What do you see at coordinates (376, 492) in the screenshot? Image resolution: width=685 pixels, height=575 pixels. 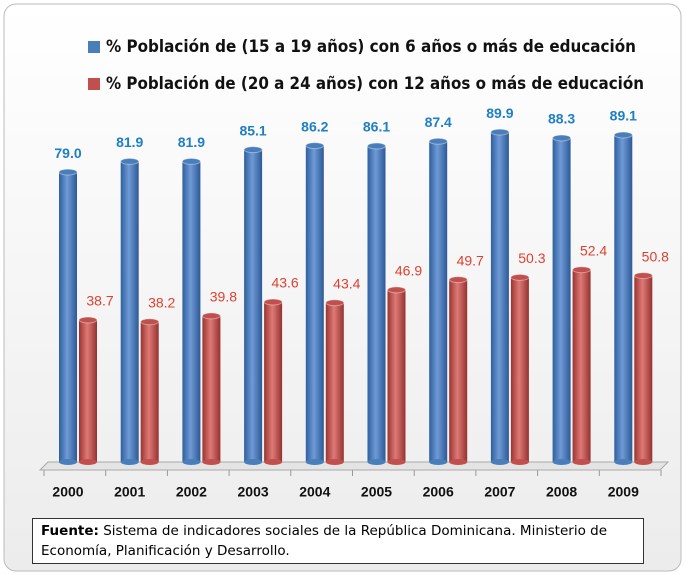 I see `x-tick-label: 2005` at bounding box center [376, 492].